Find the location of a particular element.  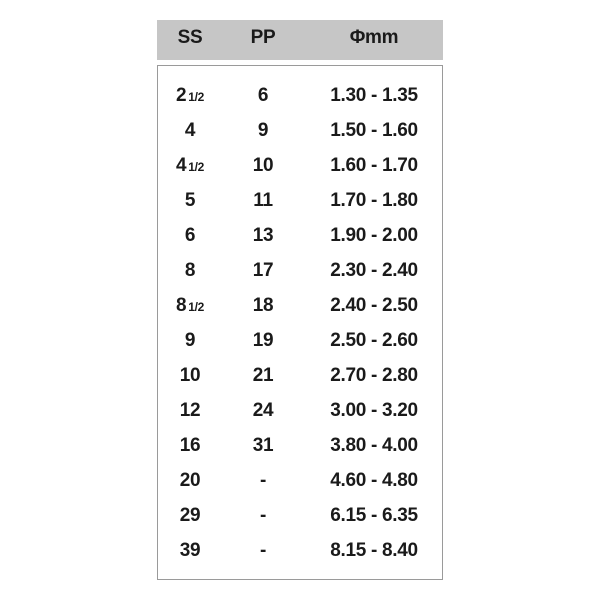

ss-cell: 29 is located at coordinates (190, 515).